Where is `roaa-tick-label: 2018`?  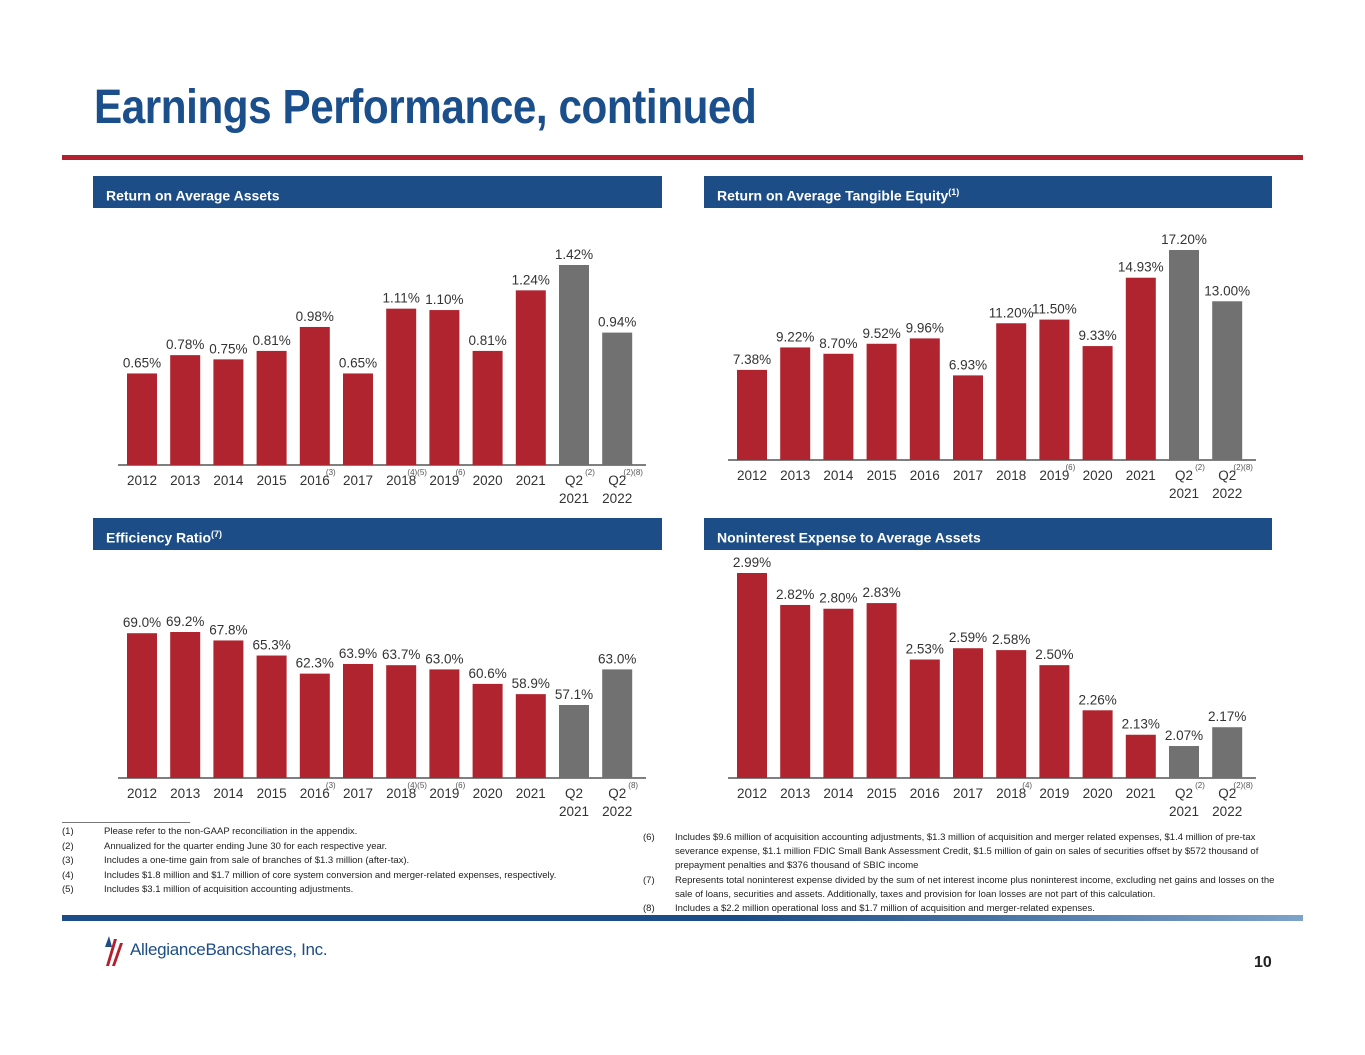 roaa-tick-label: 2018 is located at coordinates (401, 480).